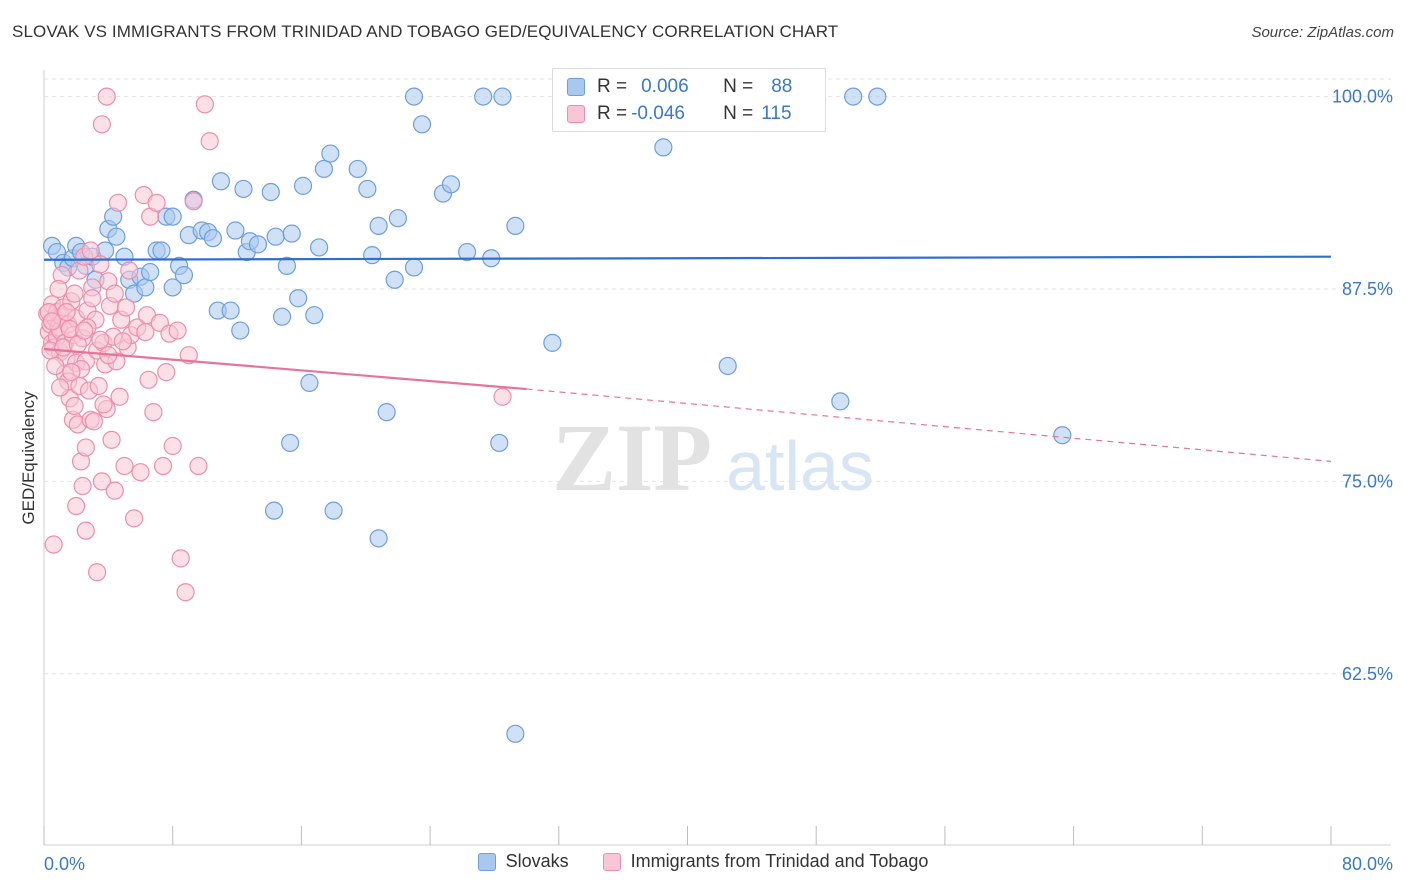 The image size is (1406, 892). What do you see at coordinates (1362, 97) in the screenshot?
I see `y-tick-label: 100.0%` at bounding box center [1362, 97].